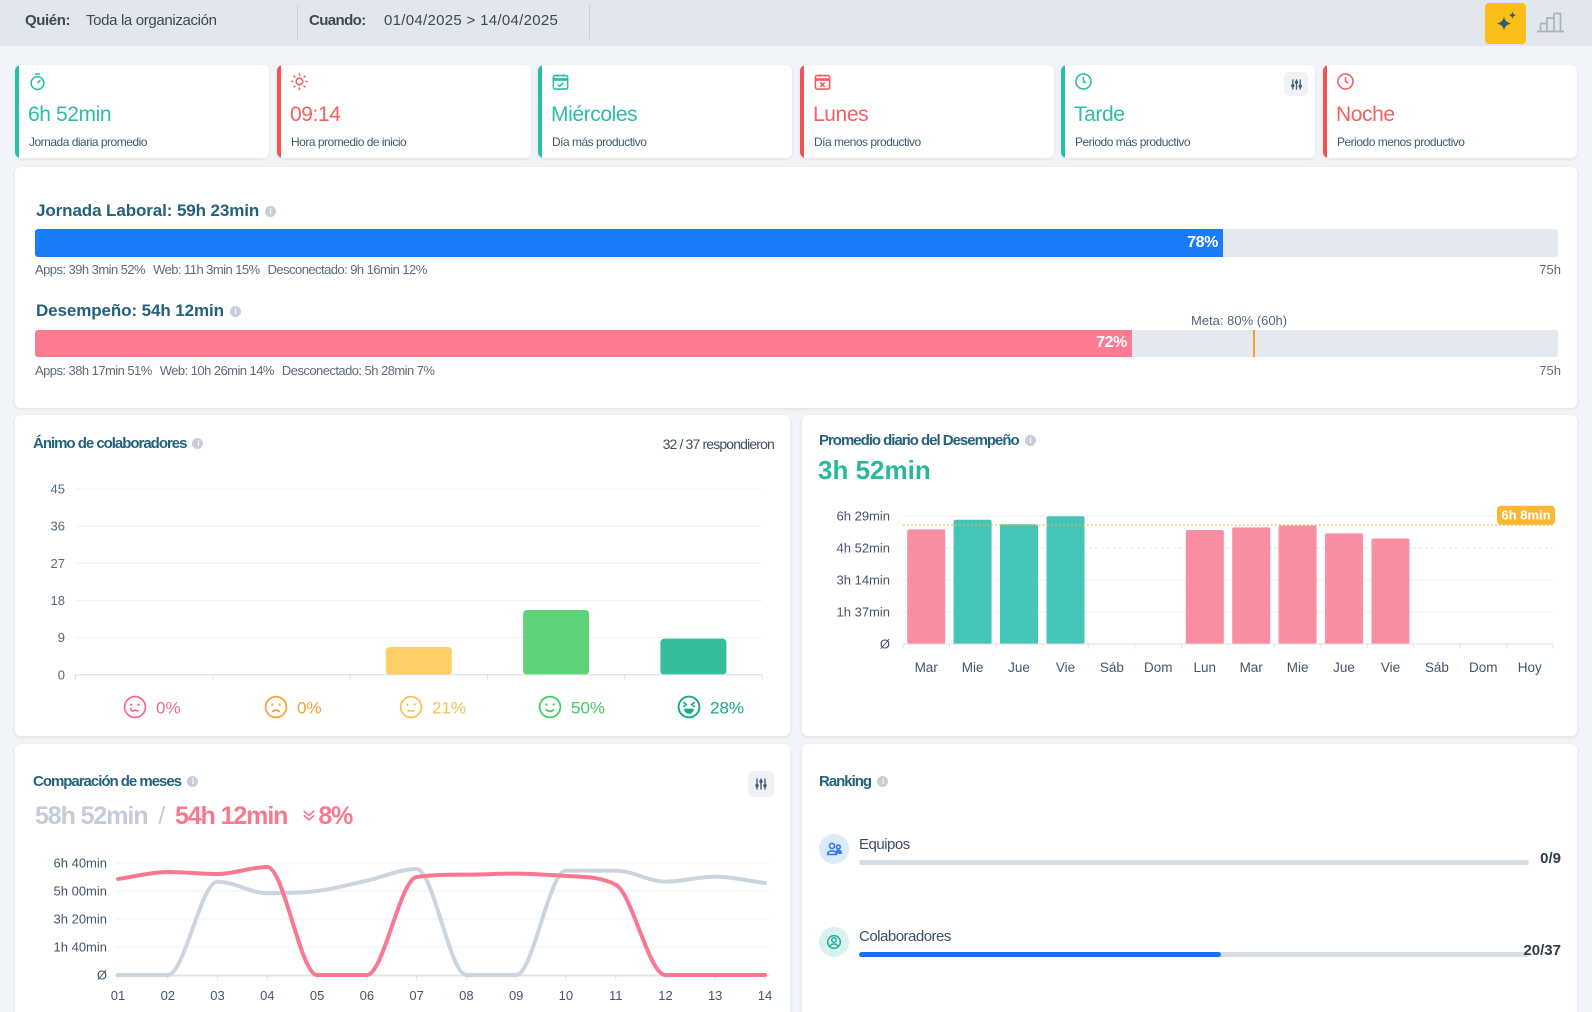  I want to click on svg-text: 27, so click(58, 563).